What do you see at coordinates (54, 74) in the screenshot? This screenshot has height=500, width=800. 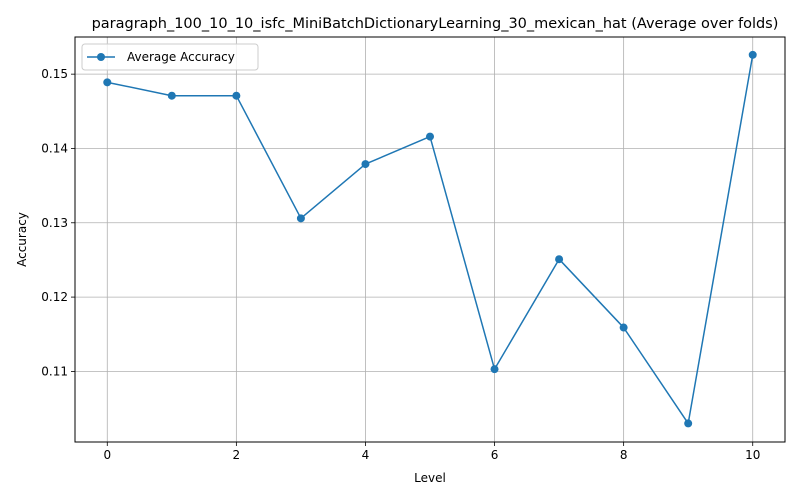 I see `y-tick-label: 0.15` at bounding box center [54, 74].